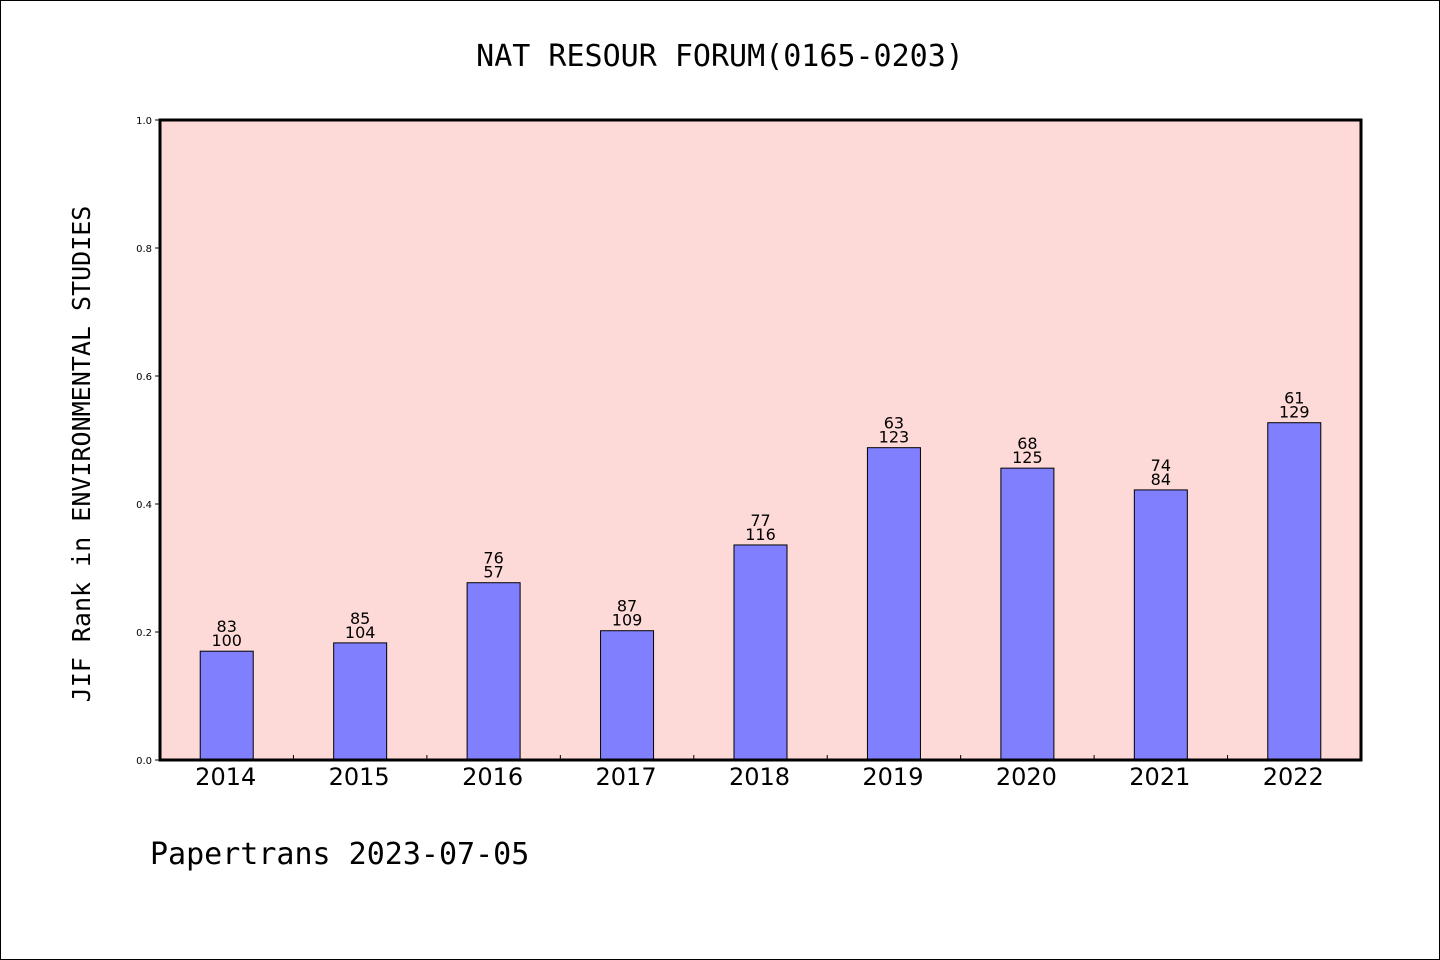 This screenshot has width=1440, height=960. I want to click on chart-title: NAT RESOUR FORUM(0165-0203), so click(720, 56).